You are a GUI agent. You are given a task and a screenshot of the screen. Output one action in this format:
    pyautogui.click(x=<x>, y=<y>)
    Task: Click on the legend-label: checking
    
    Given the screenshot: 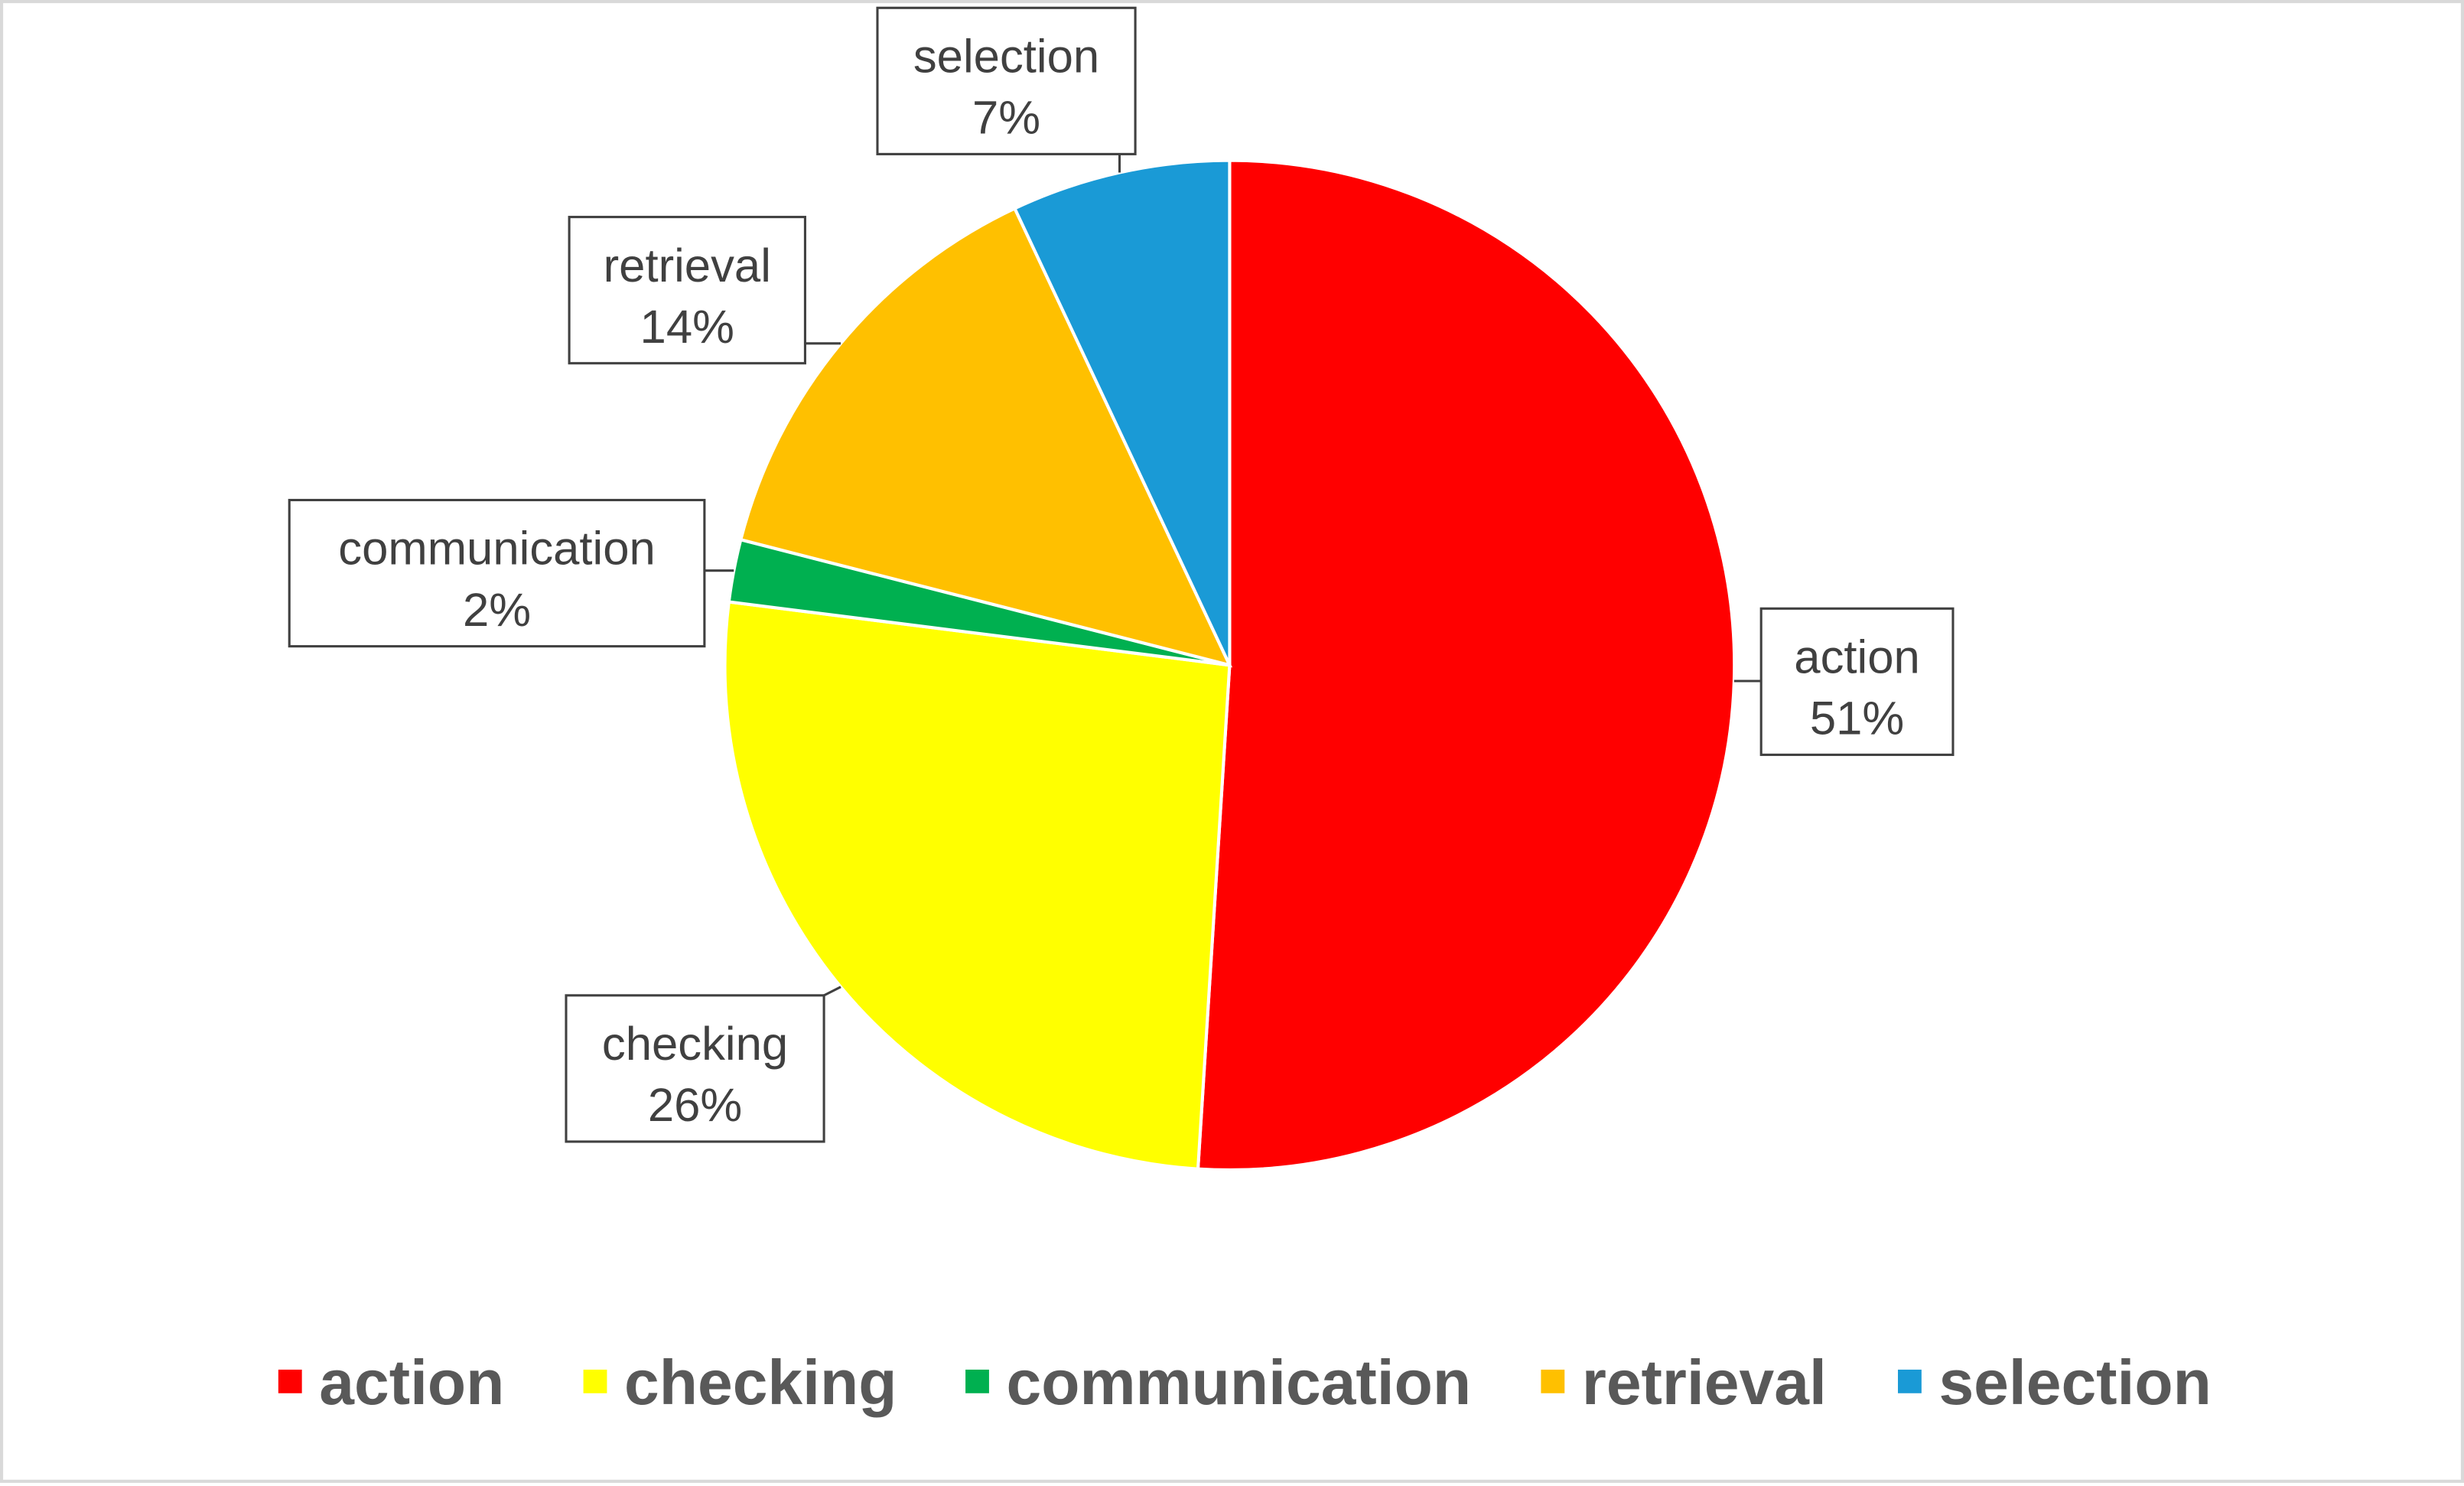 What is the action you would take?
    pyautogui.click(x=761, y=1383)
    